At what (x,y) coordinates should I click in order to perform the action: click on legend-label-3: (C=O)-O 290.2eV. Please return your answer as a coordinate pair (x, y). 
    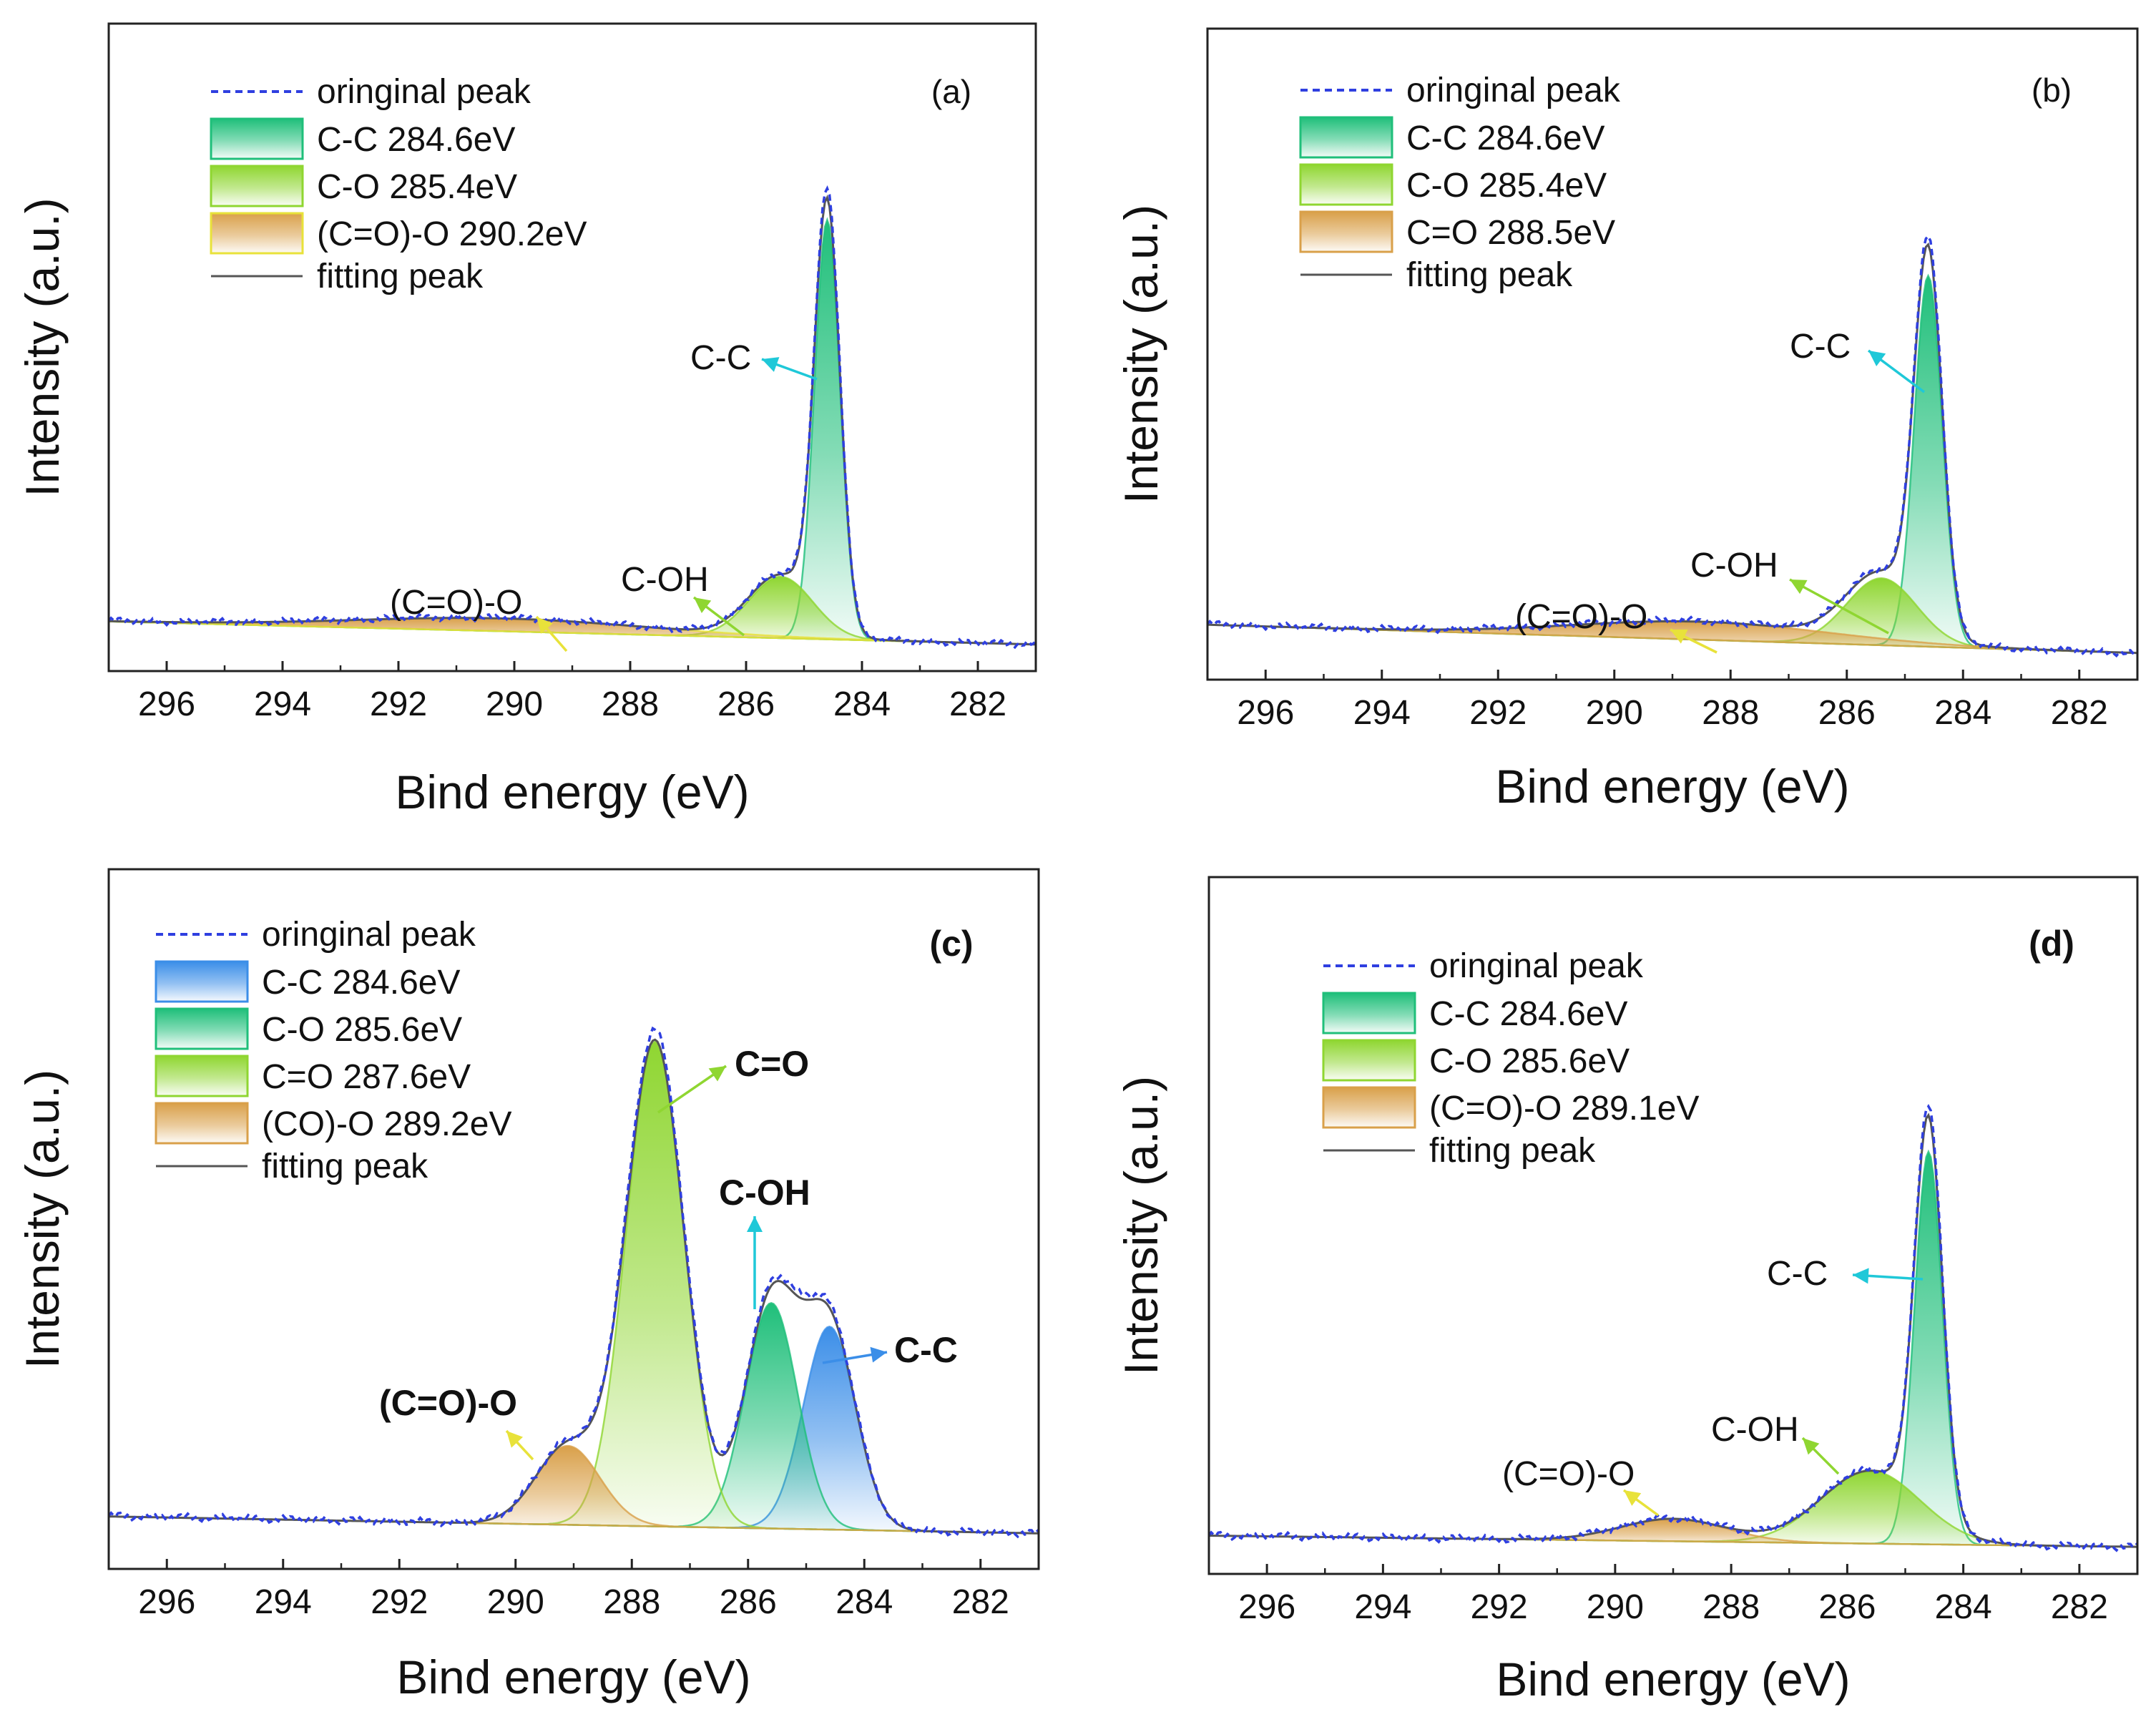
    Looking at the image, I should click on (452, 234).